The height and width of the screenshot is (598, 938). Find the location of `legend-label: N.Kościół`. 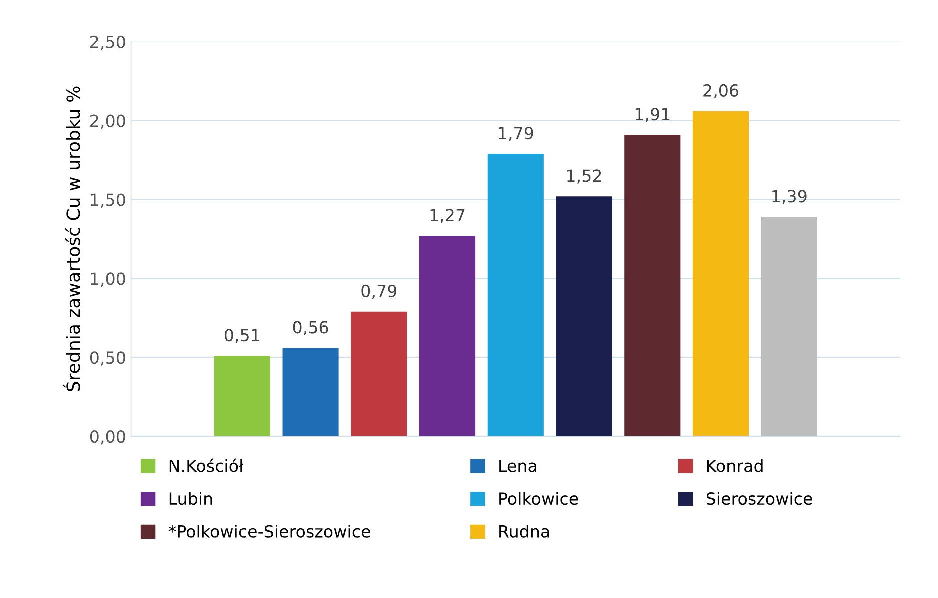

legend-label: N.Kościół is located at coordinates (207, 465).